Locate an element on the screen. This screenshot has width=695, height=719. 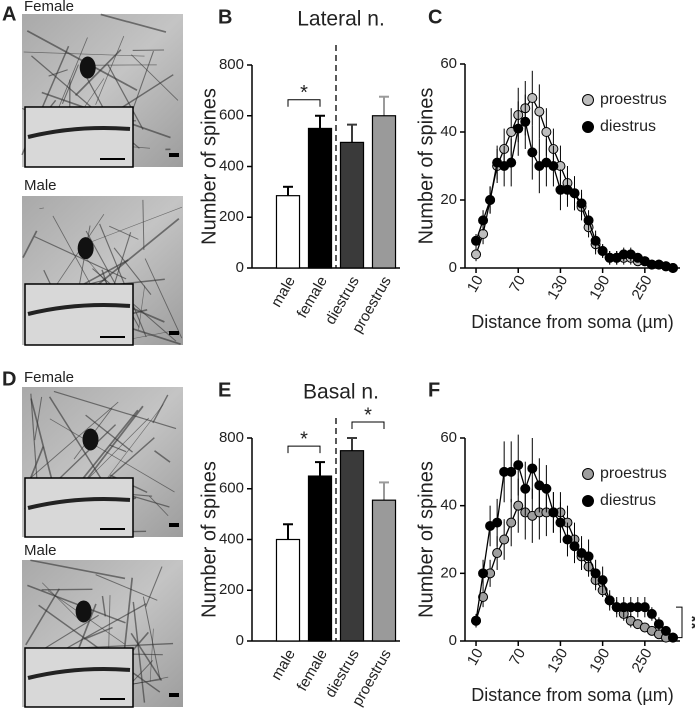
y-tick-label: 40 is located at coordinates (448, 131).